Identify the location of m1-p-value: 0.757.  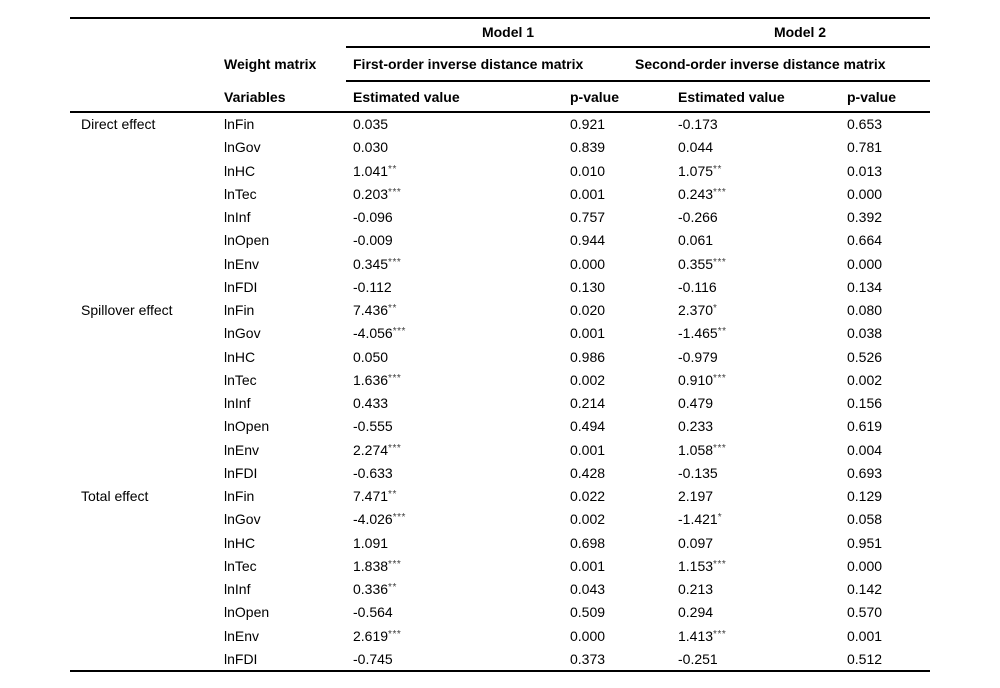
(624, 217).